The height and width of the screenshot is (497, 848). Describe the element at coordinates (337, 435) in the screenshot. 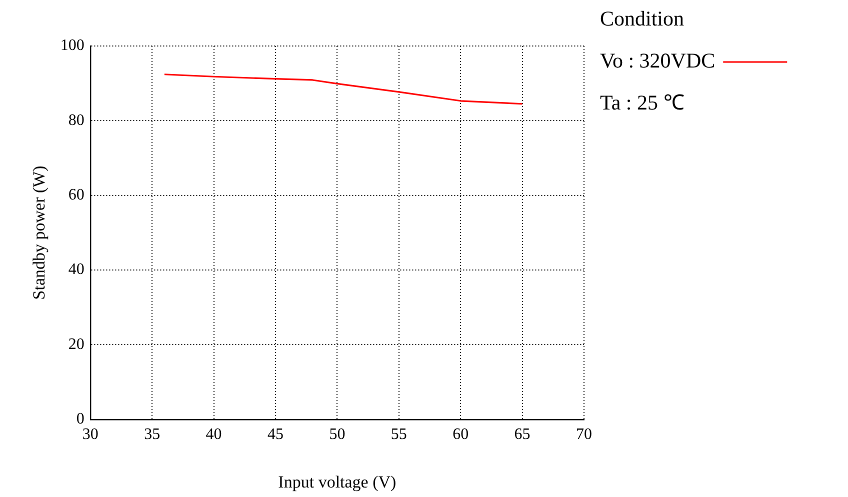

I see `x-tick-label: 50` at that location.